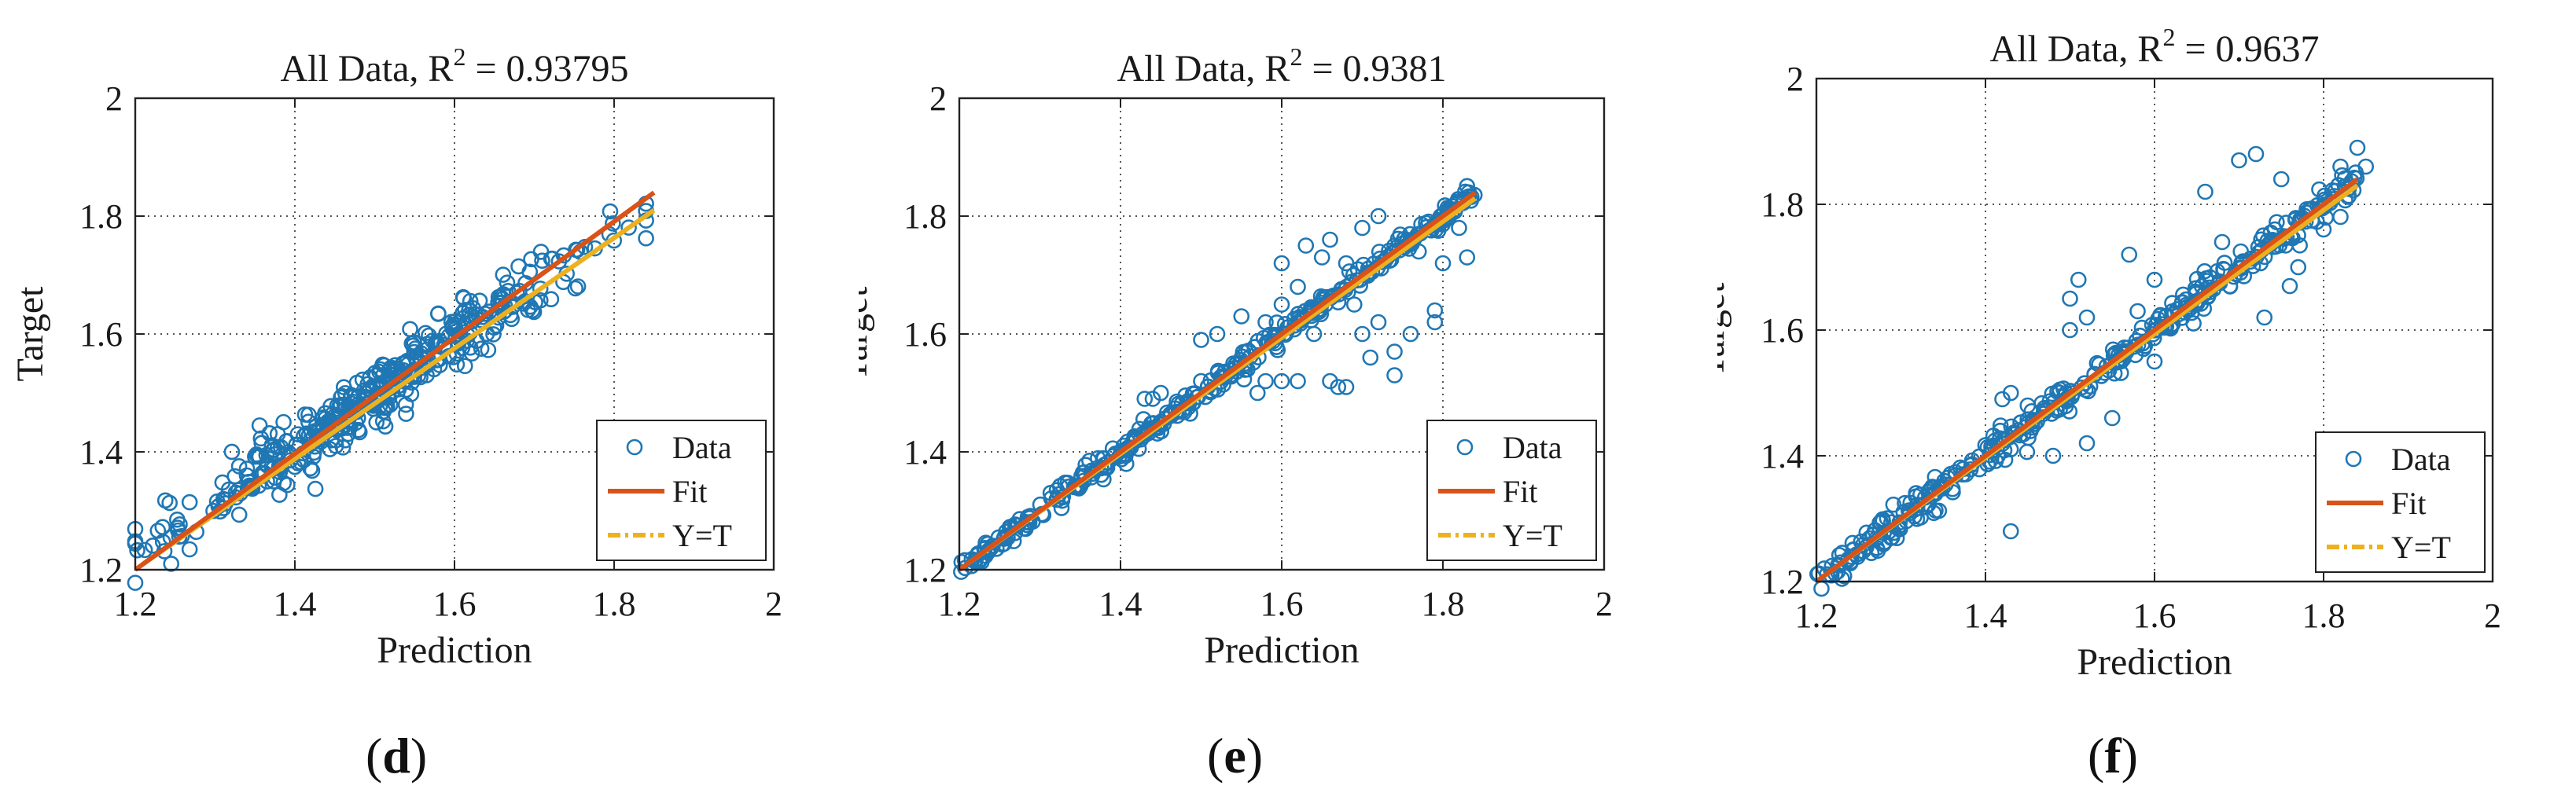 The height and width of the screenshot is (811, 2576). What do you see at coordinates (1235, 755) in the screenshot?
I see `caption-e-letter: e` at bounding box center [1235, 755].